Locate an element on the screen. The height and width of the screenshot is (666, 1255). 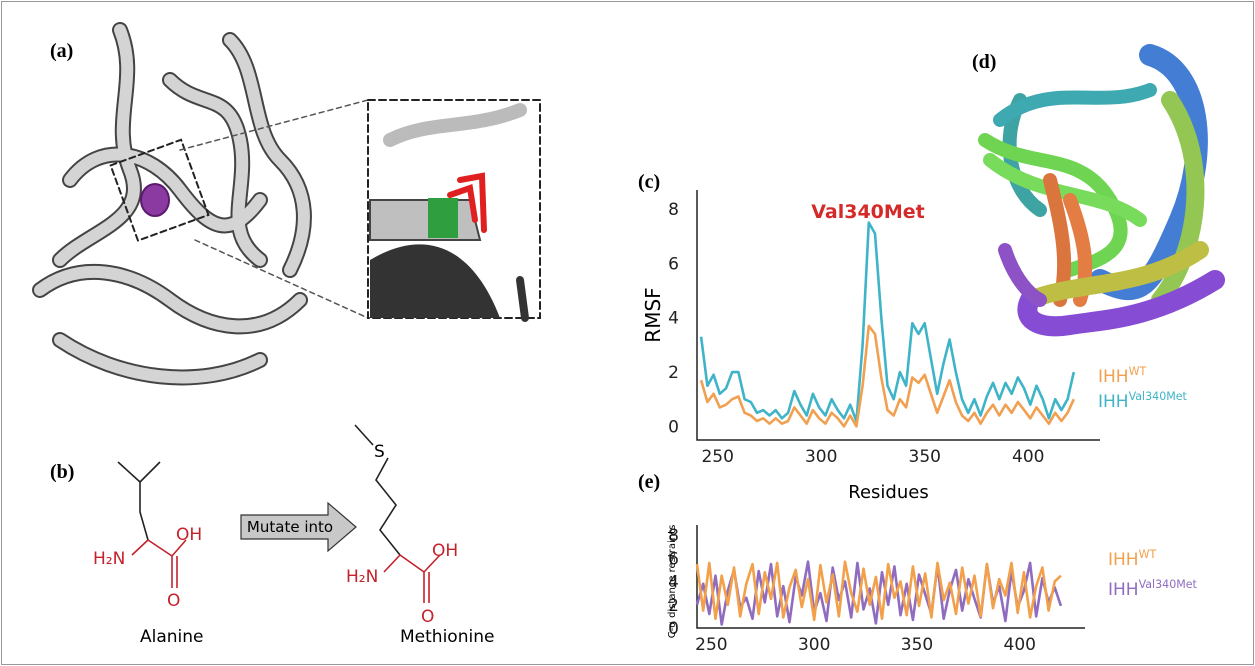
annotation: Val340Met is located at coordinates (868, 212).